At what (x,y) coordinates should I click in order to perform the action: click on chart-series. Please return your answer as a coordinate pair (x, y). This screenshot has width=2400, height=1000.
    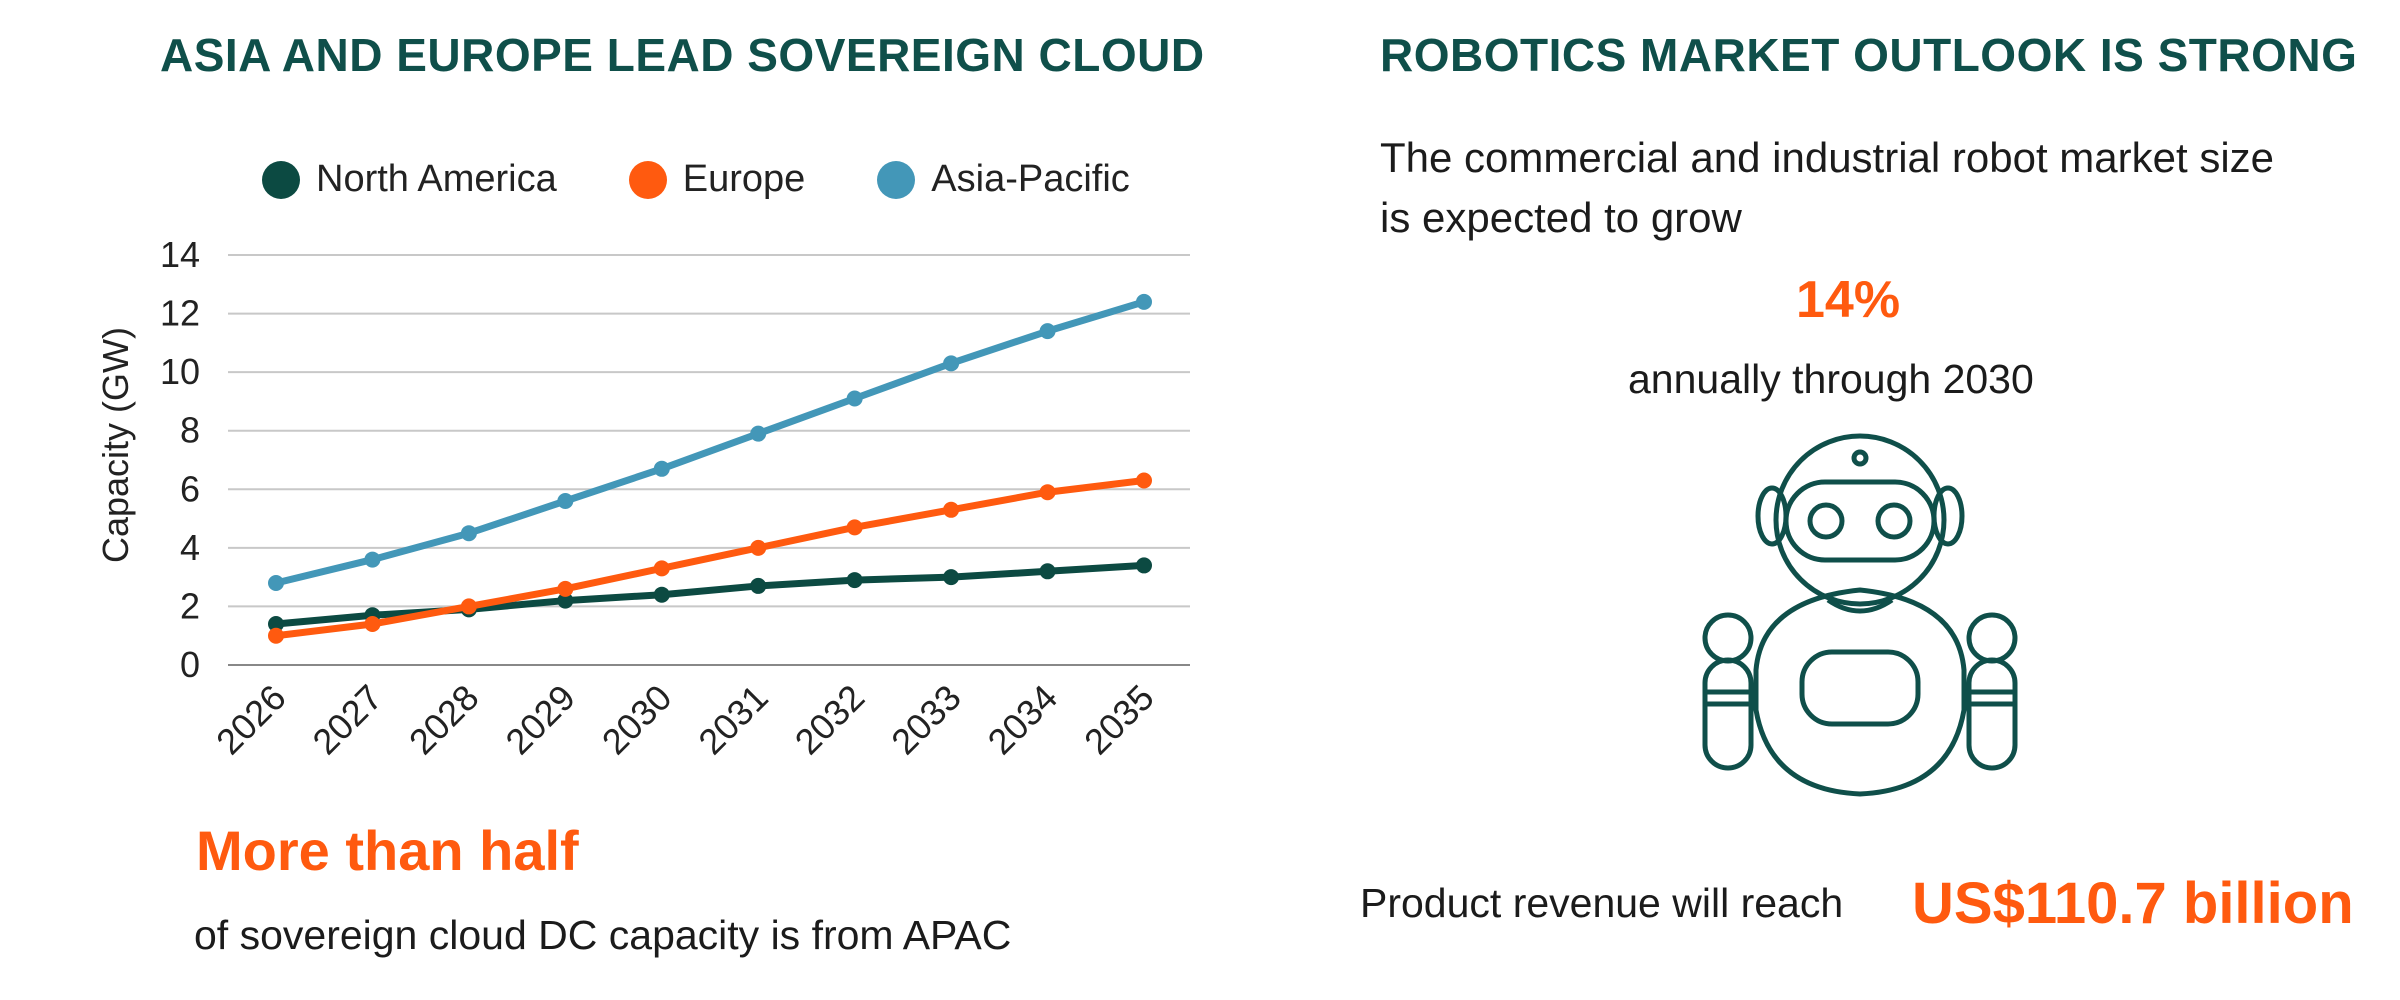
    Looking at the image, I should click on (710, 468).